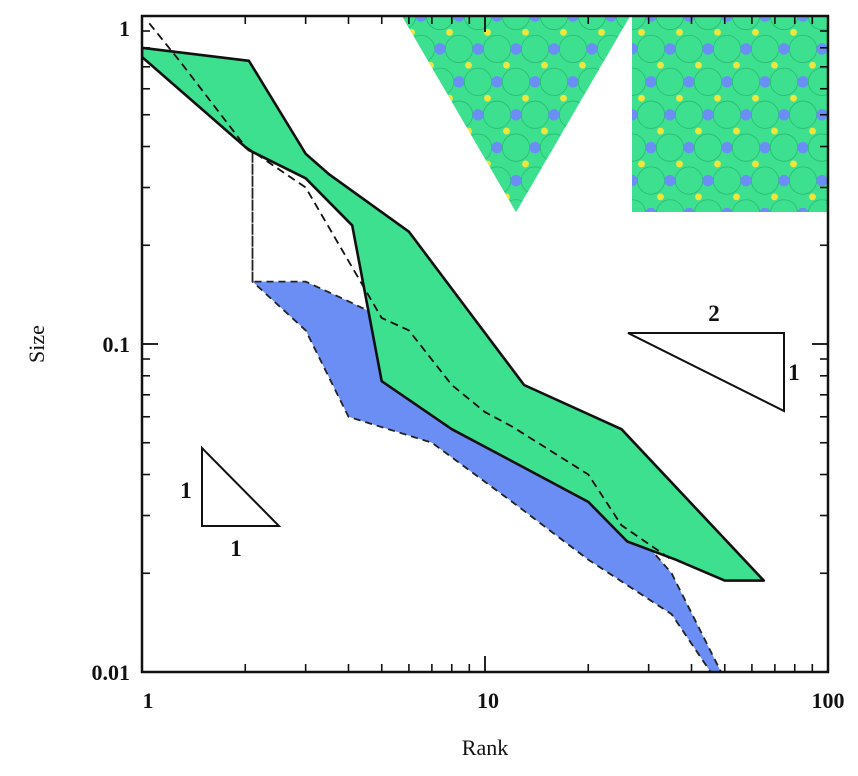 The height and width of the screenshot is (776, 858). I want to click on y-tick-label-1: 1, so click(124, 28).